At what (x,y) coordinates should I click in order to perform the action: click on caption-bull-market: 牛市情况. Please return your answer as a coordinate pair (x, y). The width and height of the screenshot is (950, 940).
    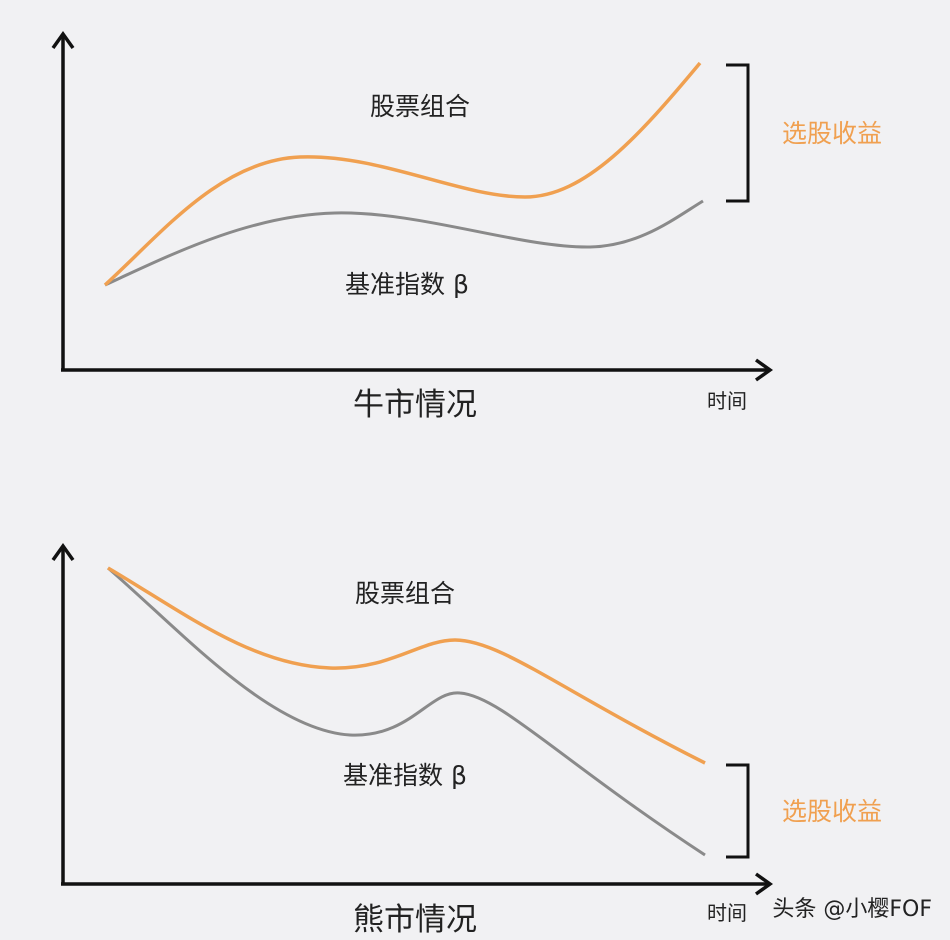
    Looking at the image, I should click on (415, 405).